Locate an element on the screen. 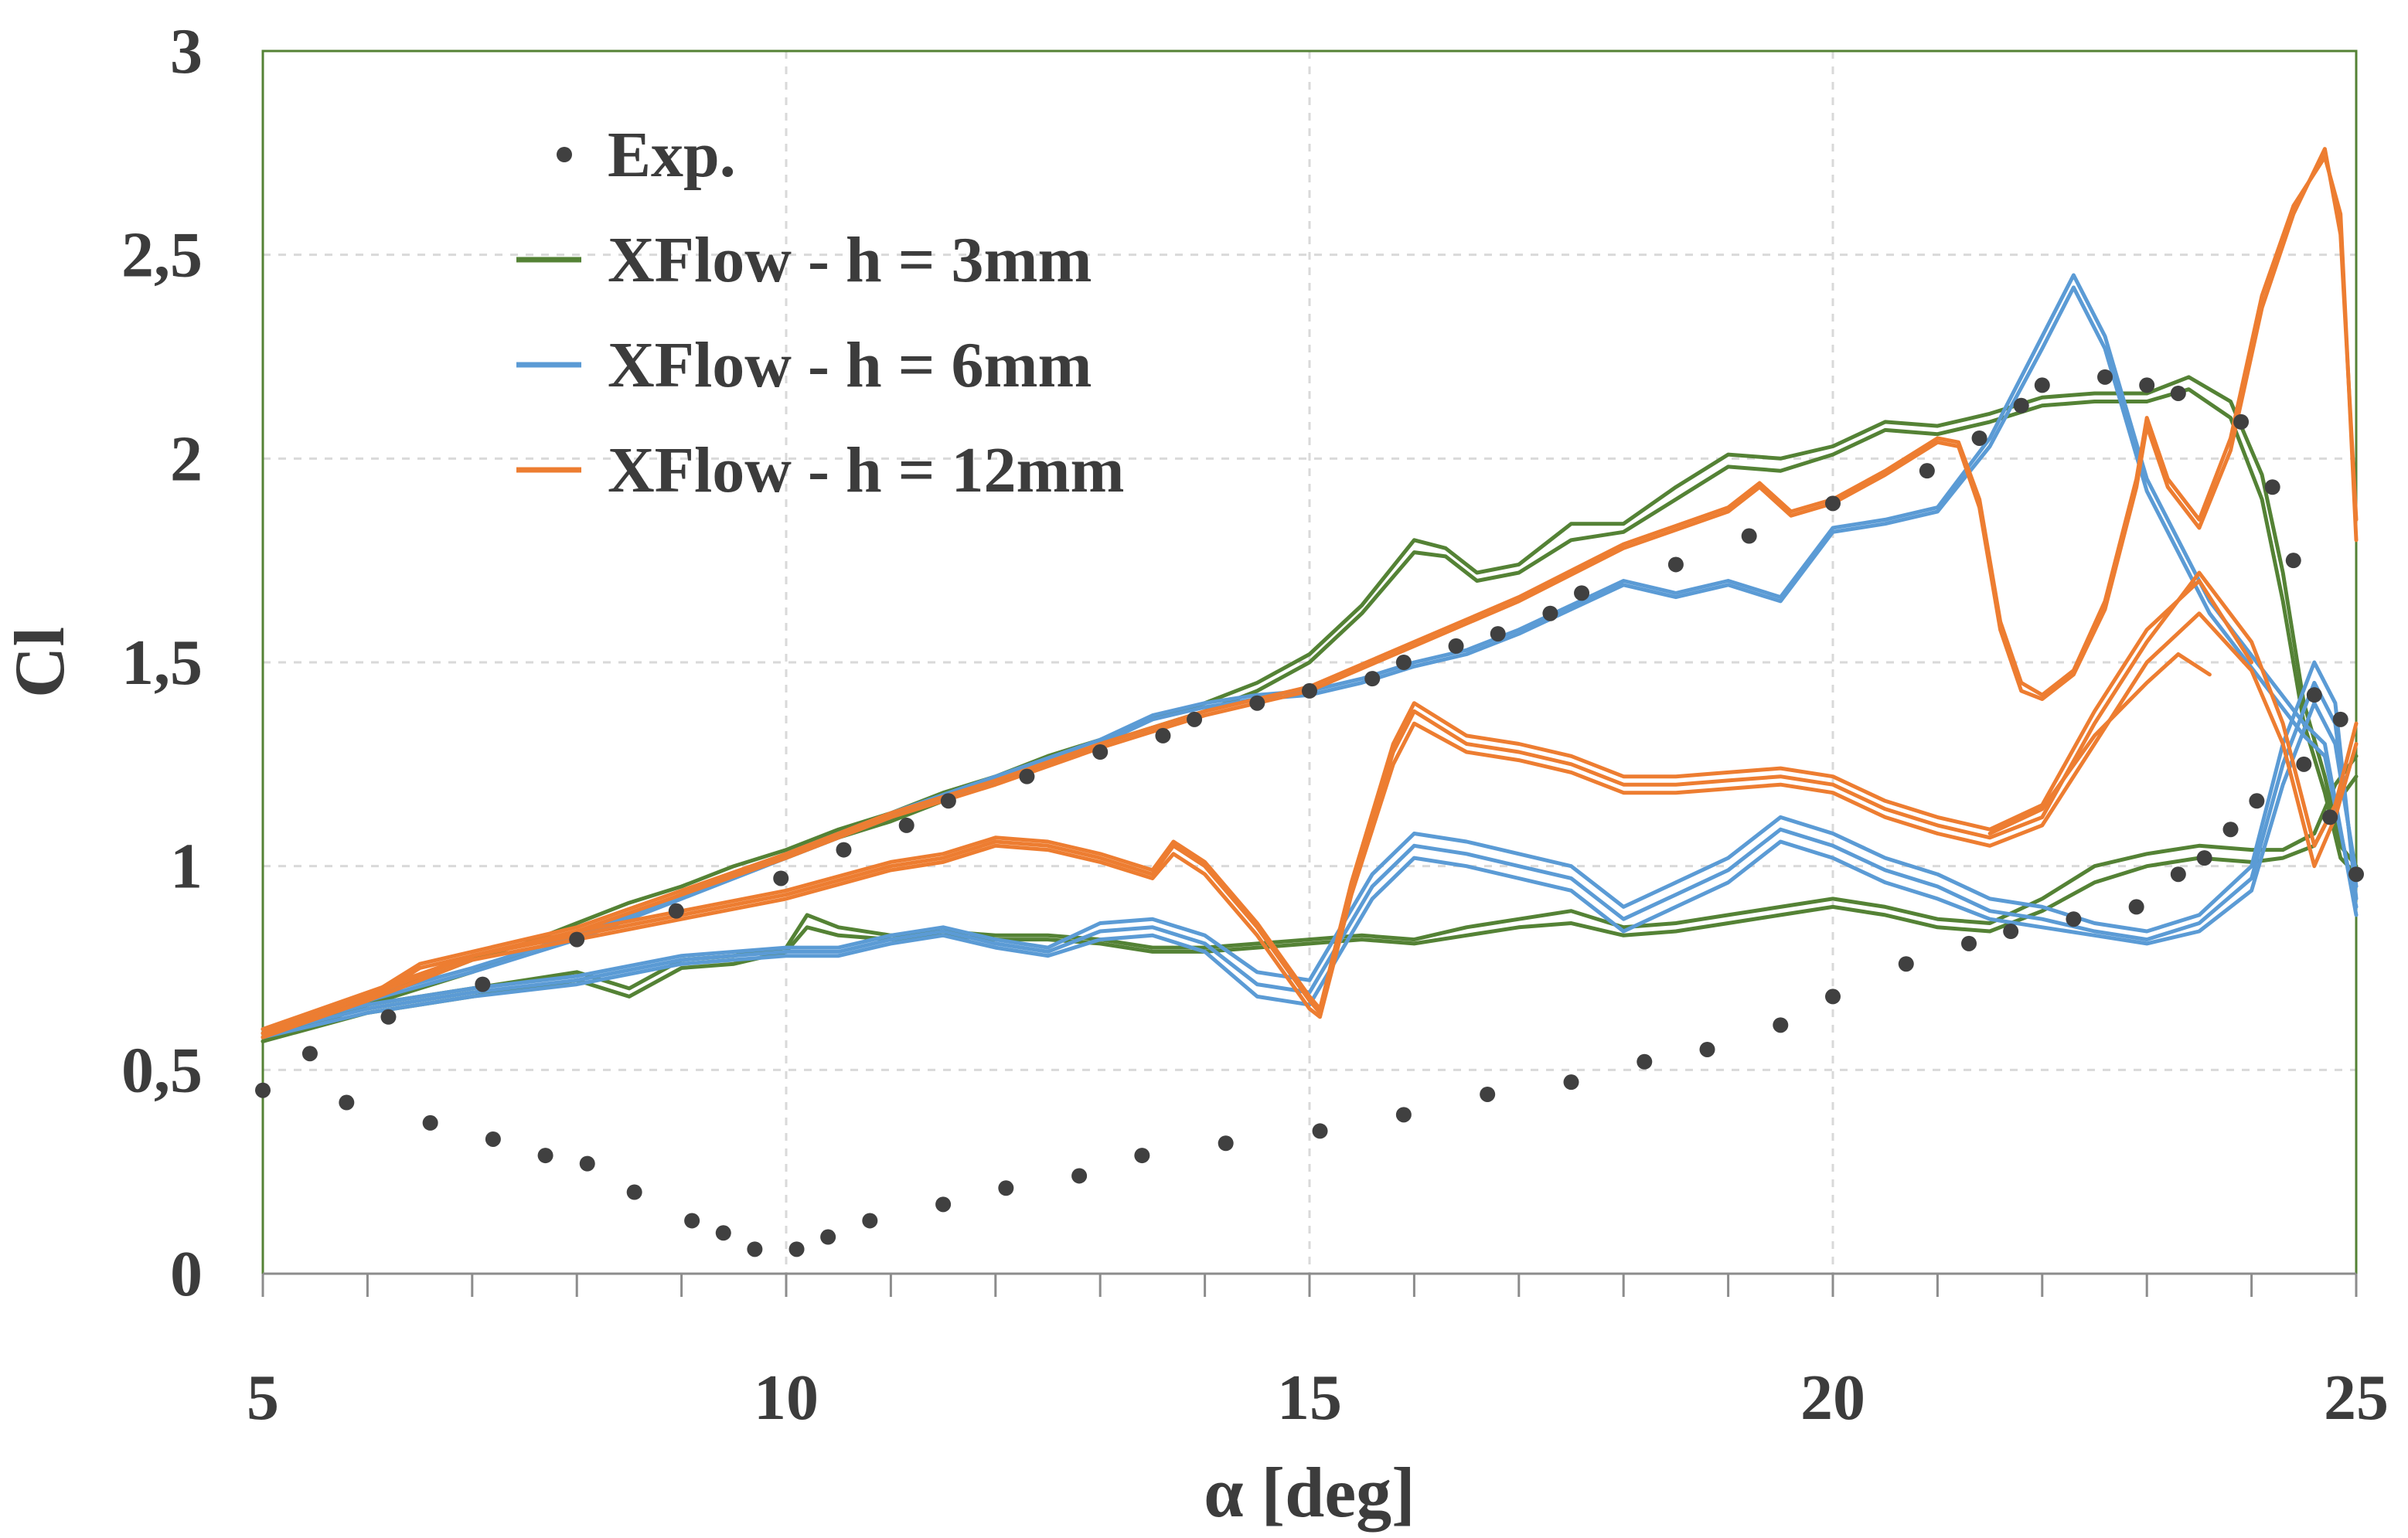 The height and width of the screenshot is (1538, 2408). legend-label: XFlow - h = 6mm is located at coordinates (850, 365).